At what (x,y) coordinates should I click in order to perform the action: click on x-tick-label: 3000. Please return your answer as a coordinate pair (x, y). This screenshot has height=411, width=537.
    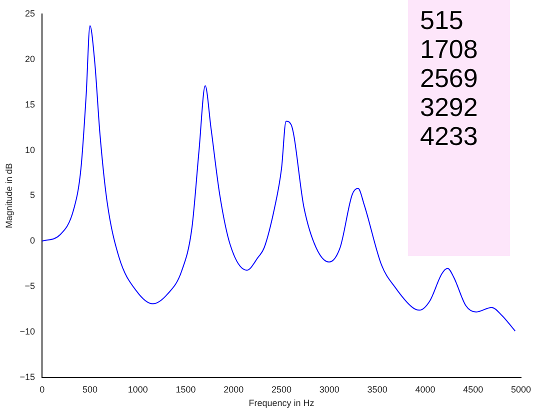
    Looking at the image, I should click on (329, 389).